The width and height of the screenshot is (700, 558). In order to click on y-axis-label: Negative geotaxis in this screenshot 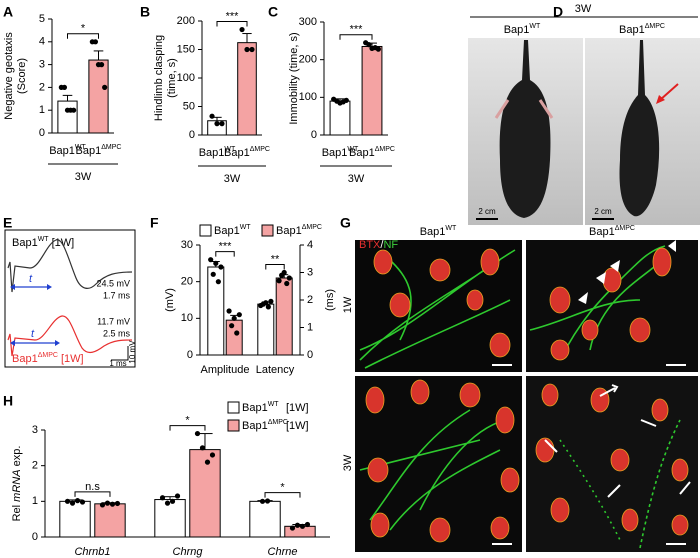, I will do `click(9, 76)`.